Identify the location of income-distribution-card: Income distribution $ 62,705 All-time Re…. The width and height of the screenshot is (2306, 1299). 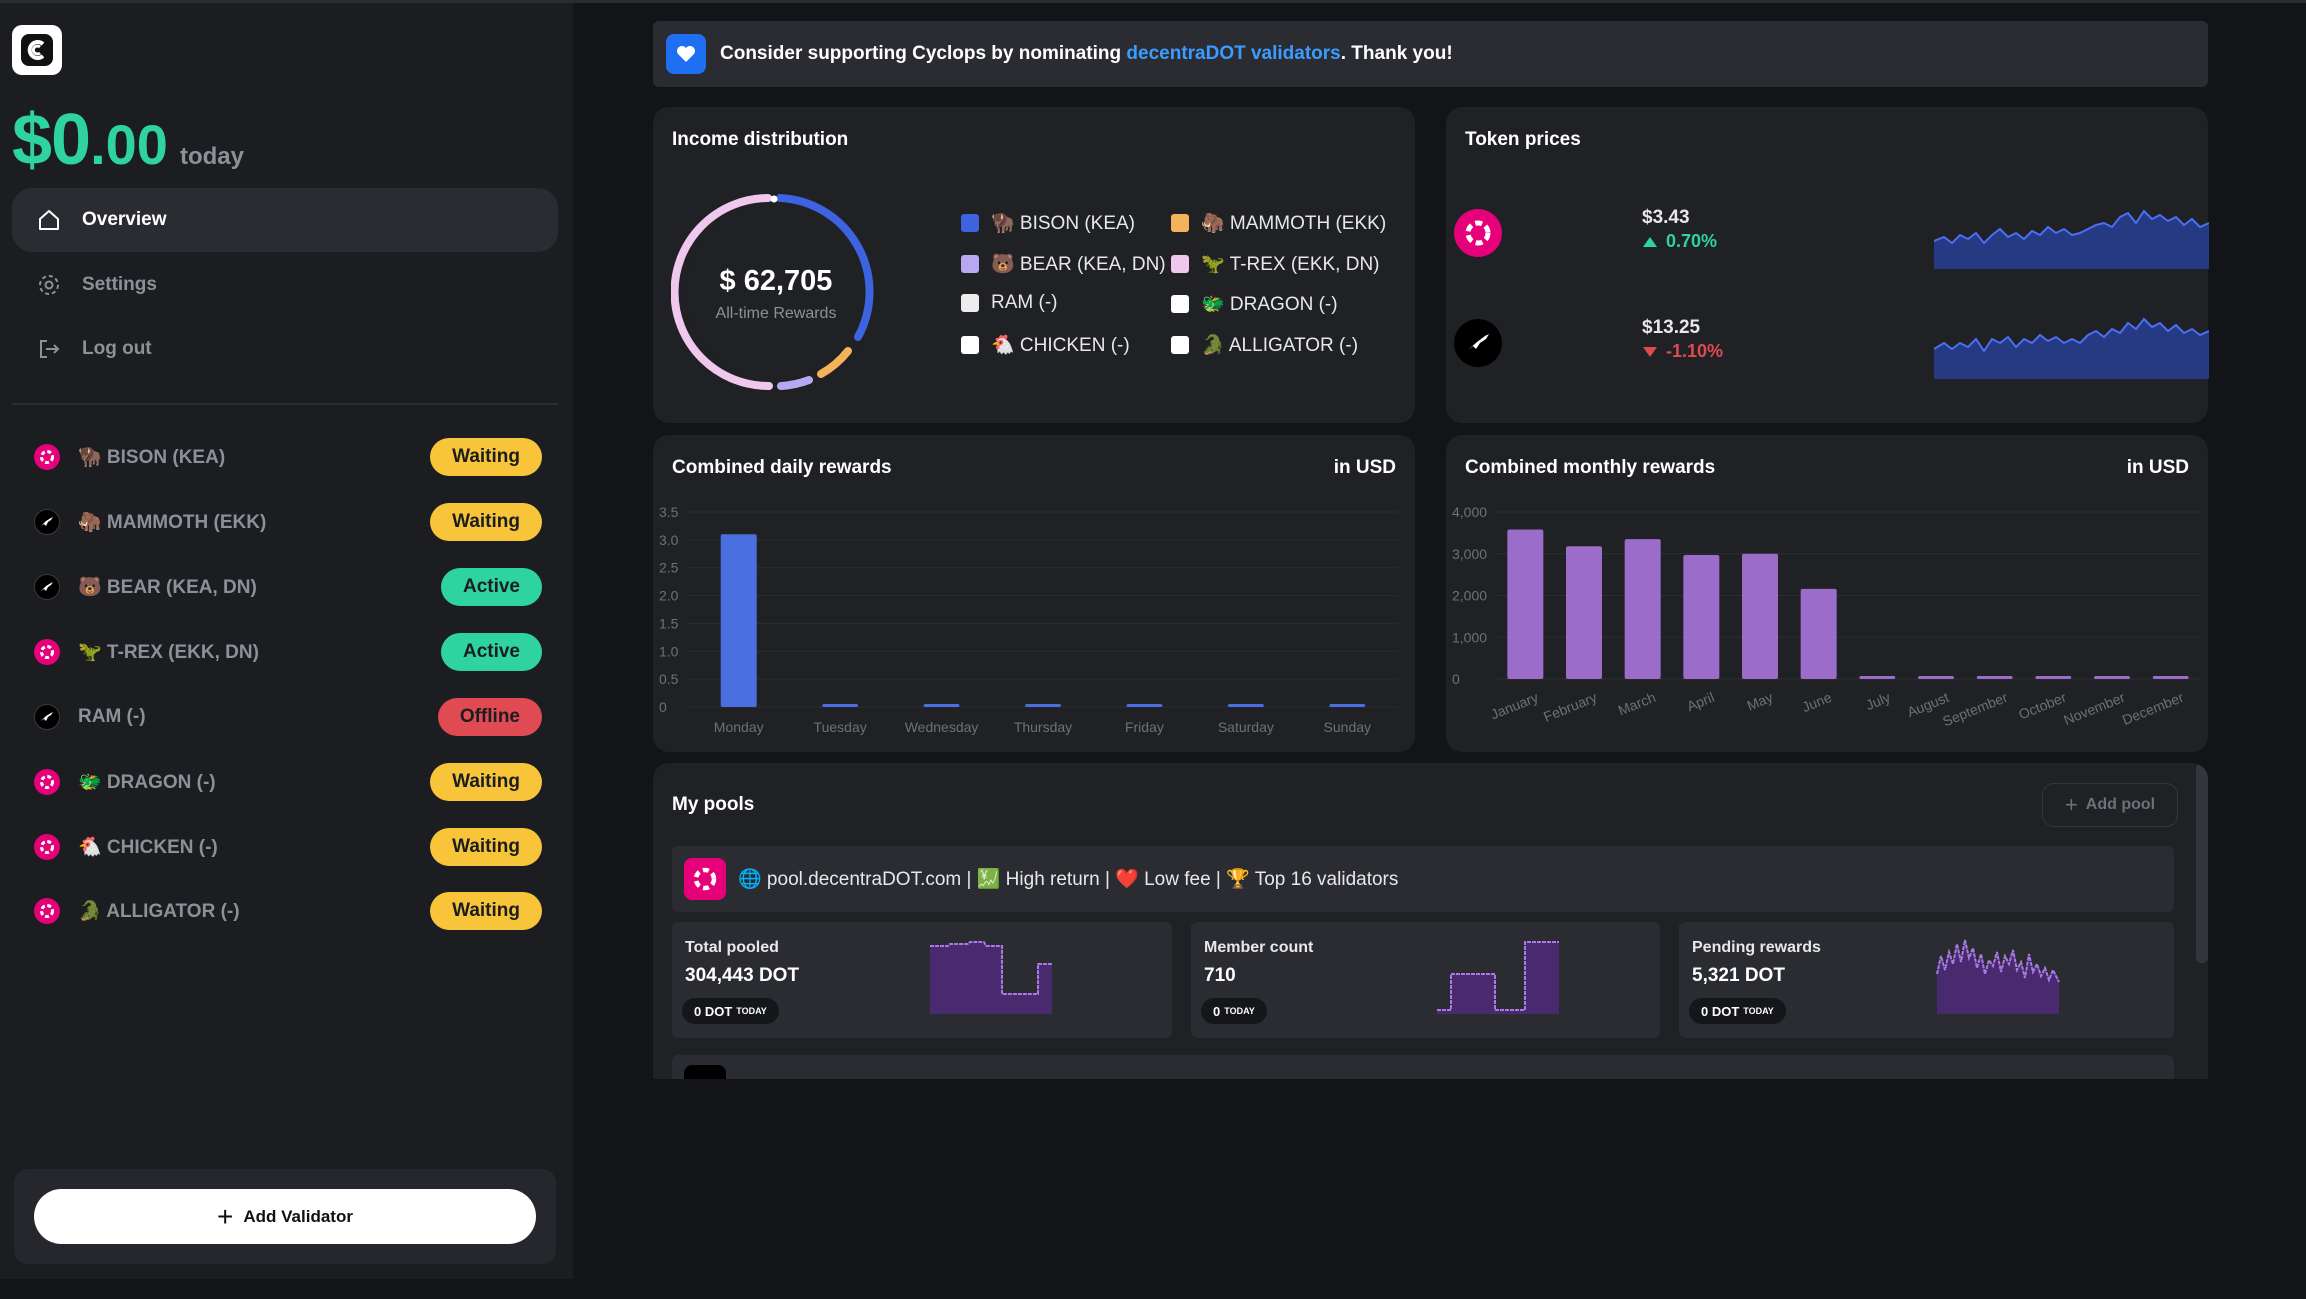
(1034, 265).